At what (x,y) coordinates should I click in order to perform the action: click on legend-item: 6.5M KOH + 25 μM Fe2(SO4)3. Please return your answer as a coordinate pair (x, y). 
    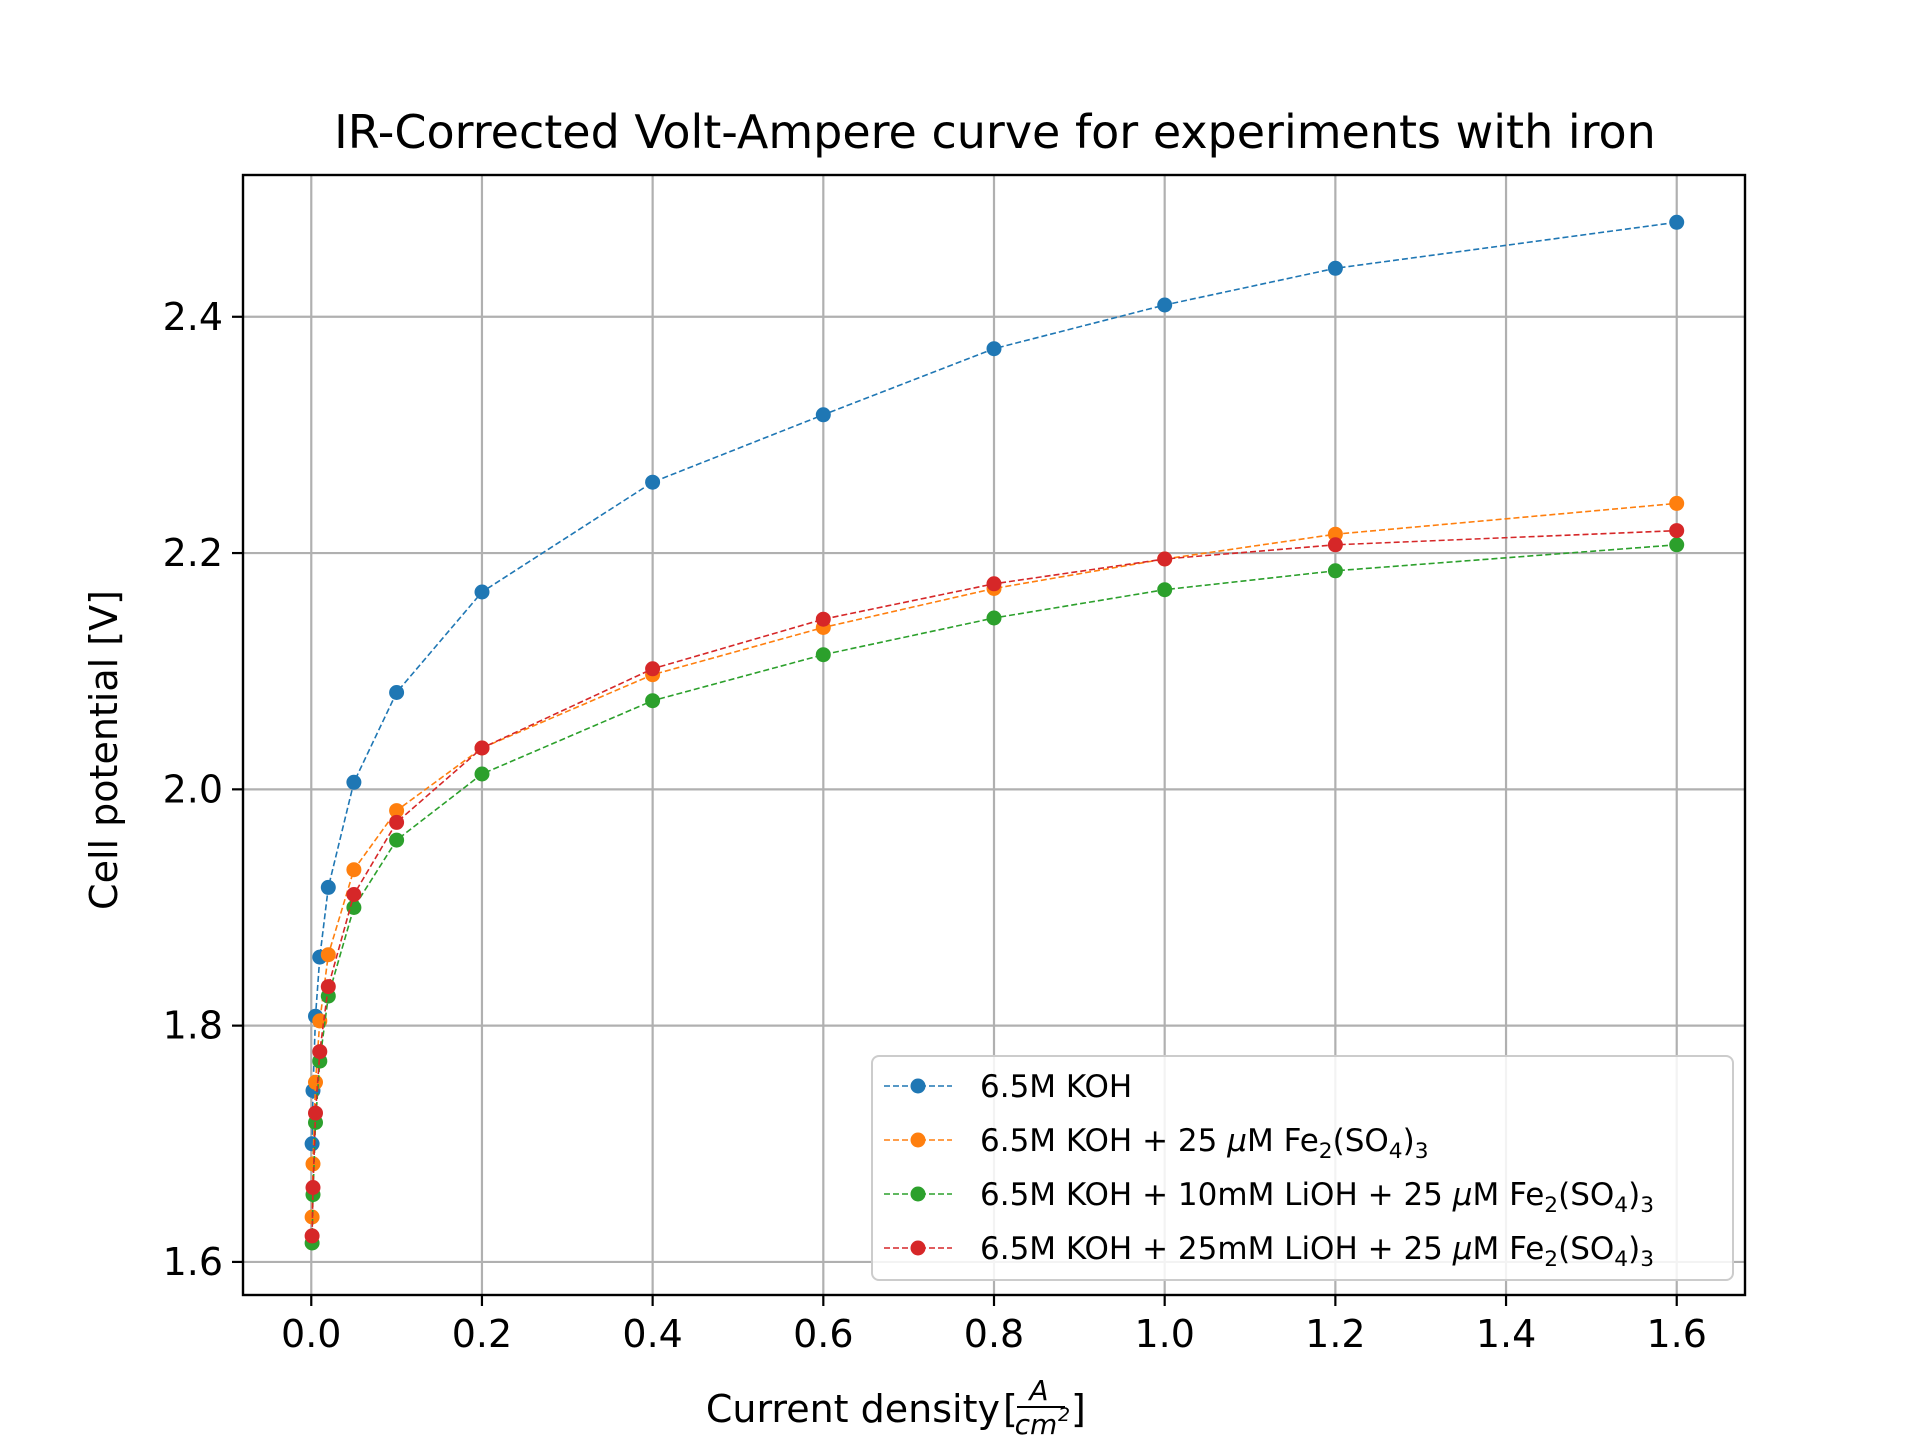
    Looking at the image, I should click on (1156, 1143).